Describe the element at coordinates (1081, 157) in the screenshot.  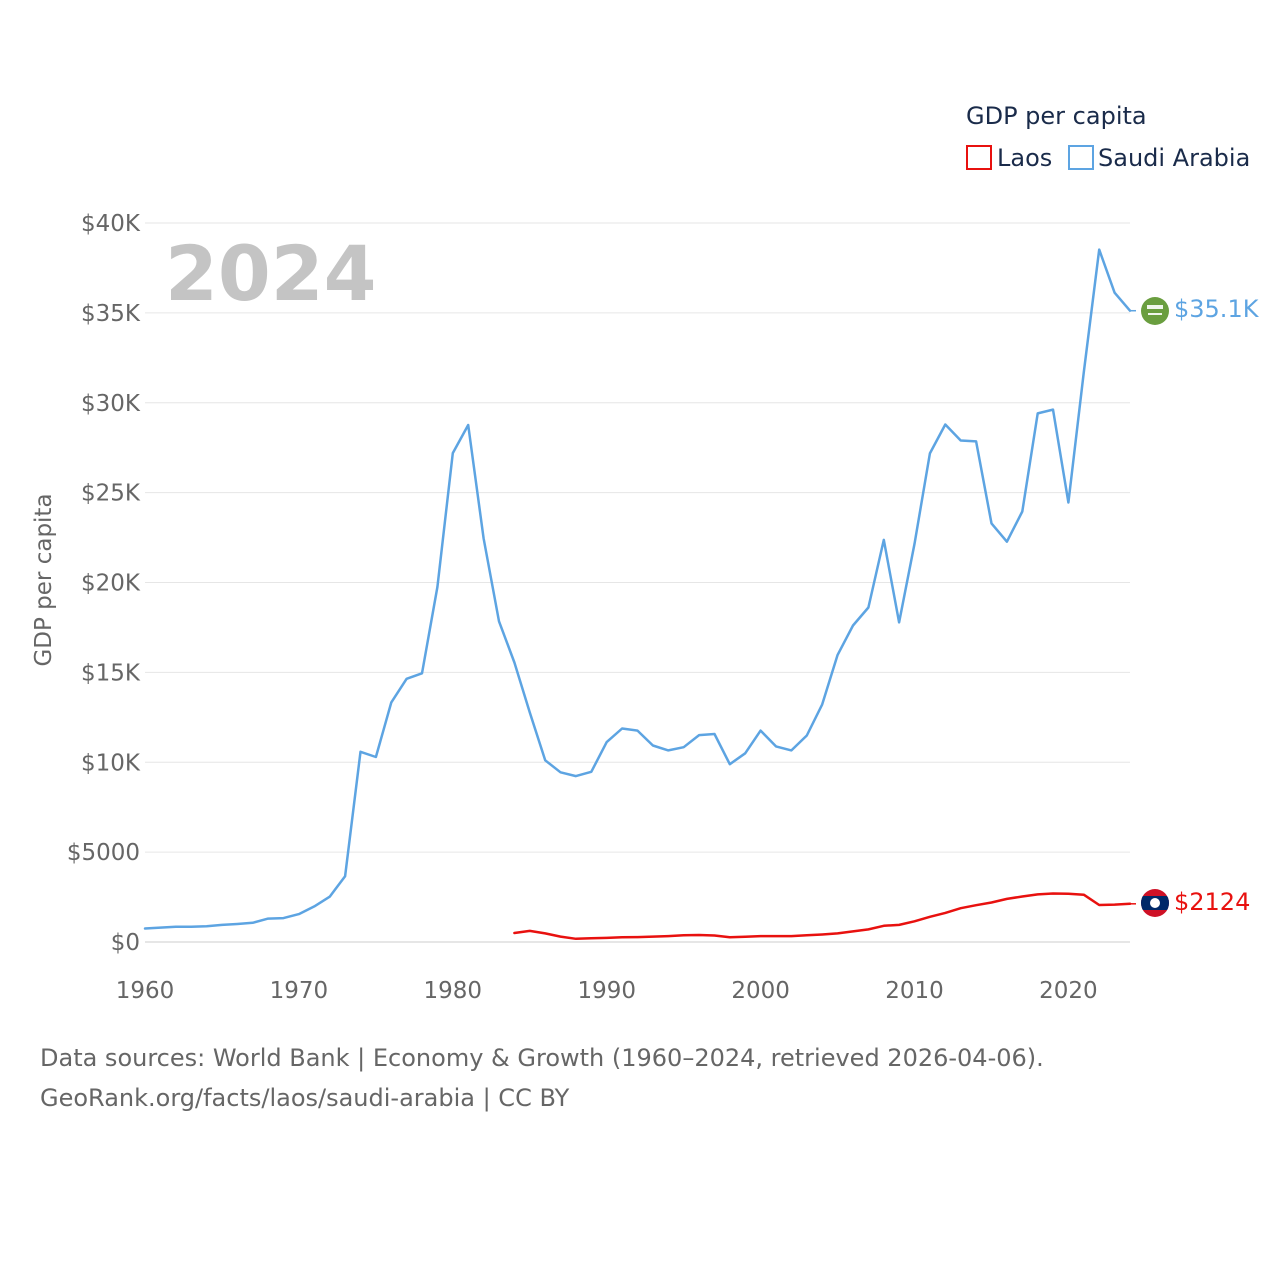
I see `legend-swatch-saudi-arabia` at that location.